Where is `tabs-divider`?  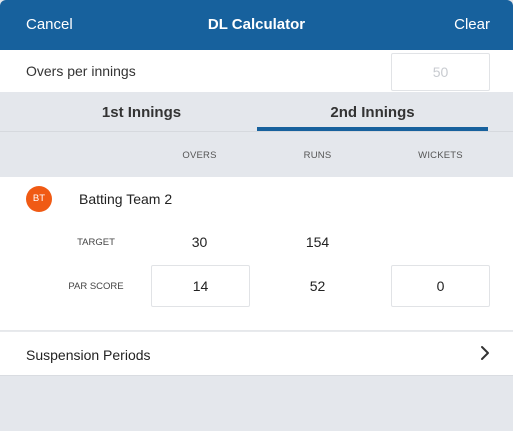
tabs-divider is located at coordinates (256, 131).